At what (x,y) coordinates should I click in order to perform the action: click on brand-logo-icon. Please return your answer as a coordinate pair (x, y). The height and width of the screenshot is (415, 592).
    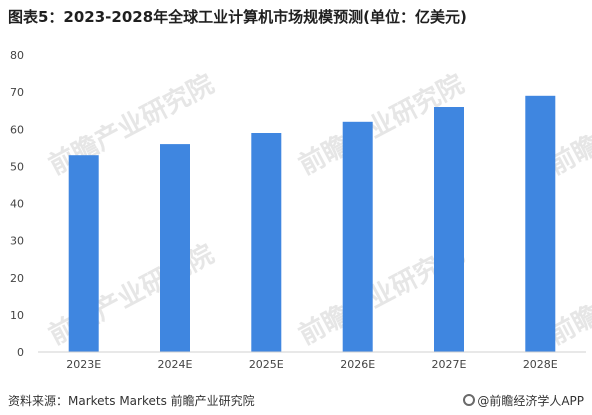
    Looking at the image, I should click on (469, 400).